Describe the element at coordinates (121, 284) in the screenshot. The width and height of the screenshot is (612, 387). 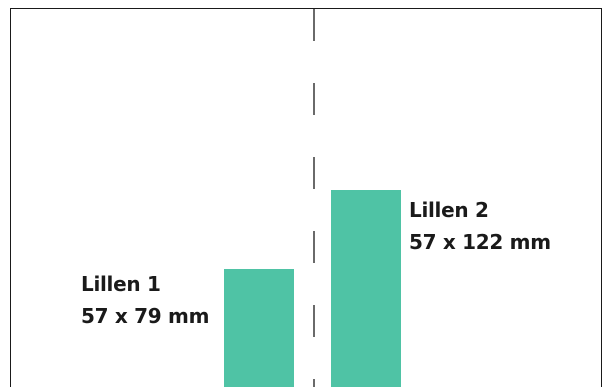
I see `tab-name: Lillen 1` at that location.